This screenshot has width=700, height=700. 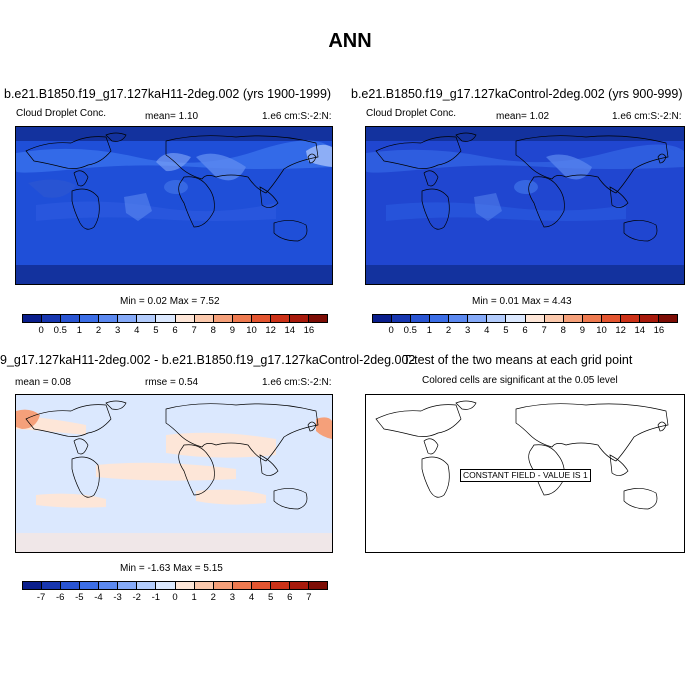 What do you see at coordinates (117, 597) in the screenshot?
I see `colorbar-tick-label: -3` at bounding box center [117, 597].